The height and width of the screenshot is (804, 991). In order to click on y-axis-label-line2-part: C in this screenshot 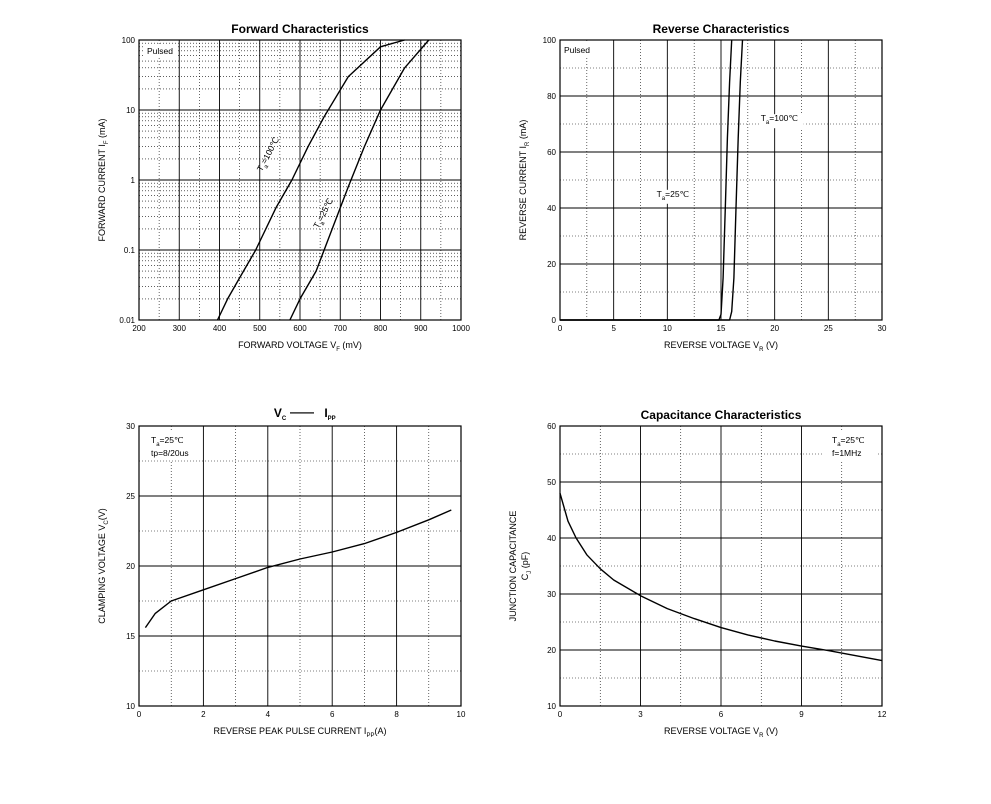, I will do `click(525, 576)`.